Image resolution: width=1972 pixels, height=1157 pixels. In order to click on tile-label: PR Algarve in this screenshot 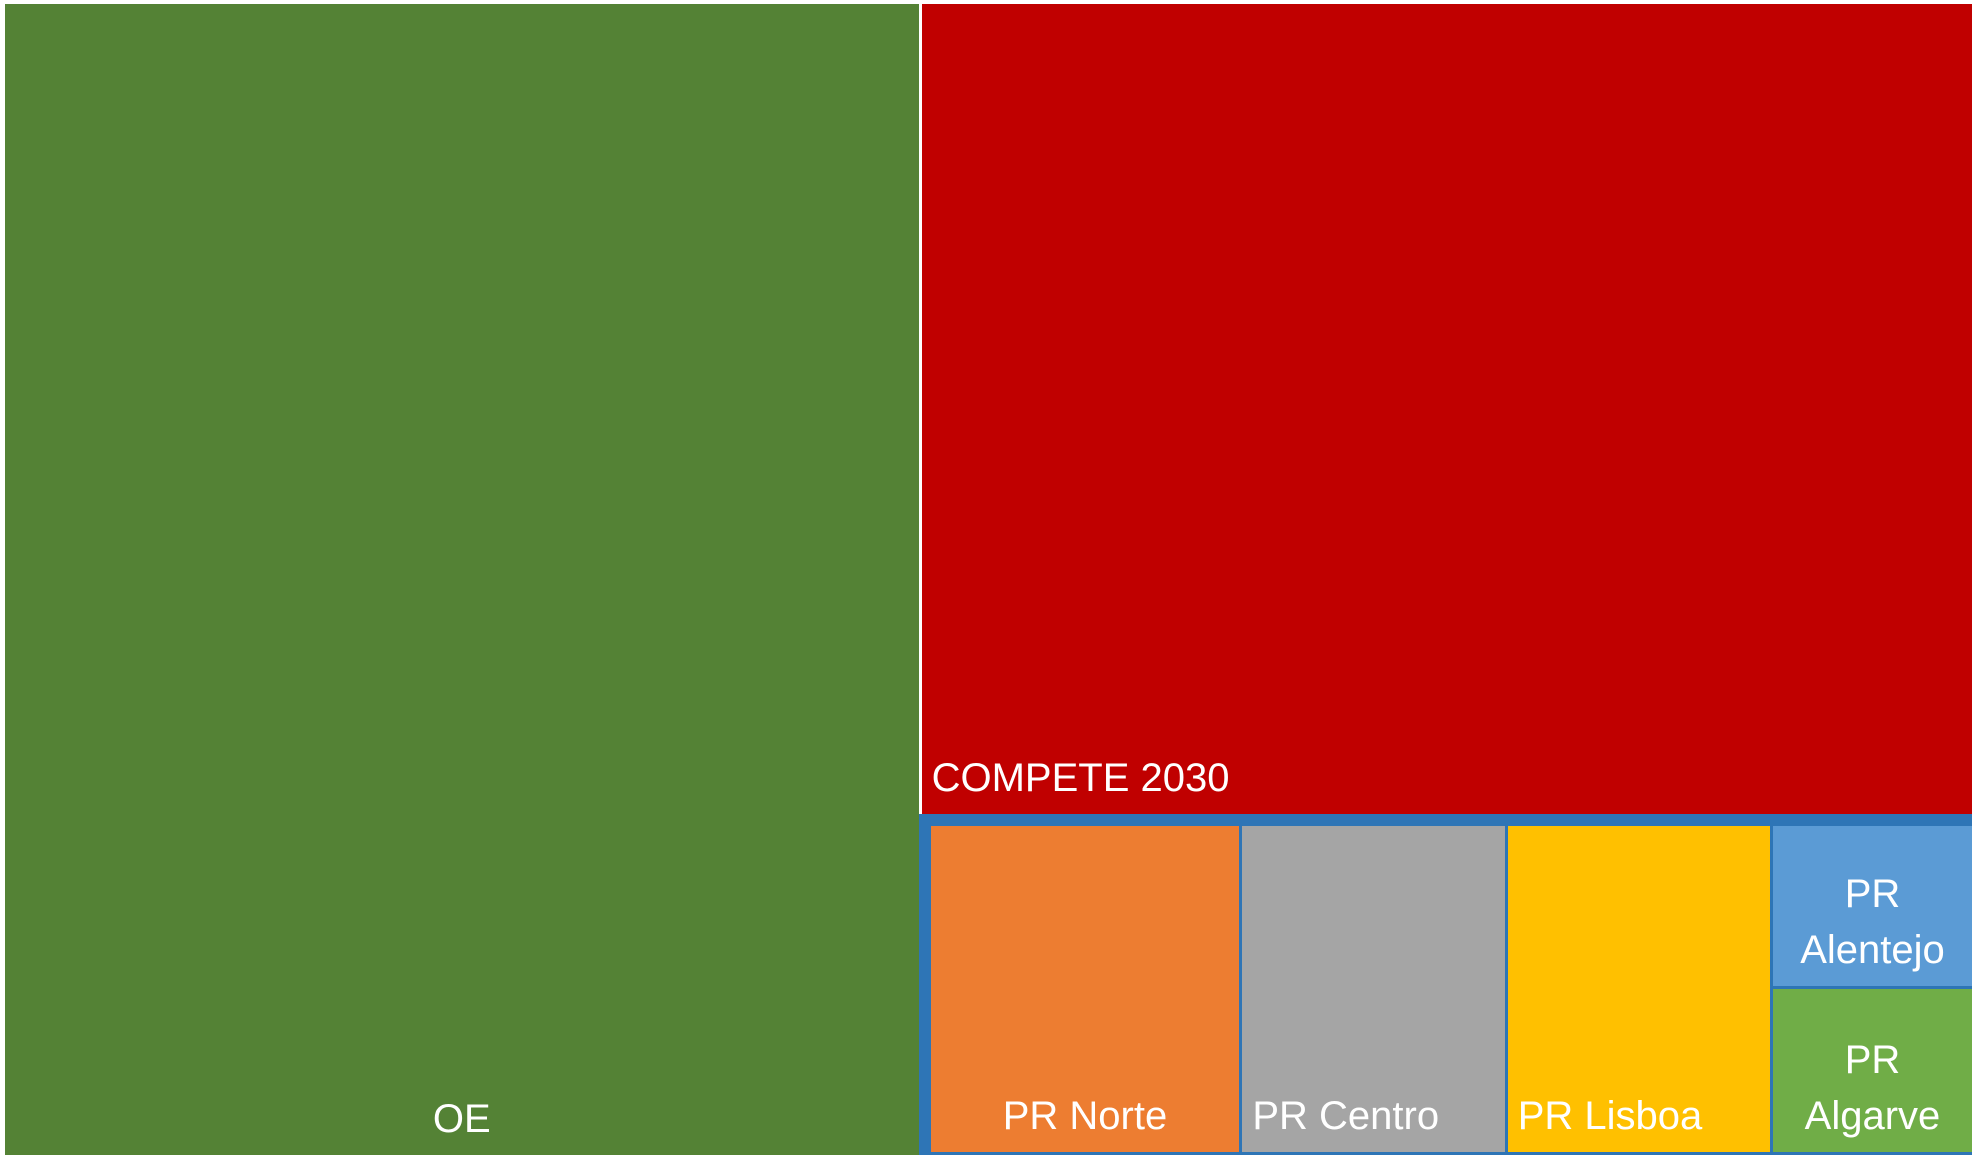, I will do `click(1872, 1087)`.